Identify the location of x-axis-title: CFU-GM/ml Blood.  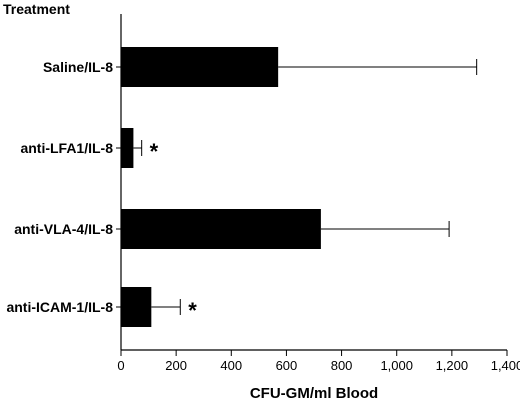
(314, 393).